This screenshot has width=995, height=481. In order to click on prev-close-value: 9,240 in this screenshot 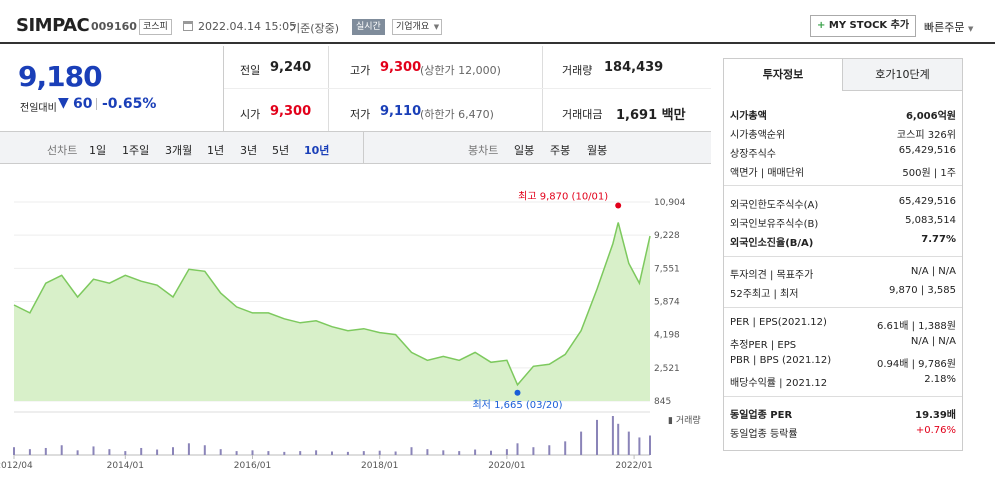, I will do `click(291, 67)`.